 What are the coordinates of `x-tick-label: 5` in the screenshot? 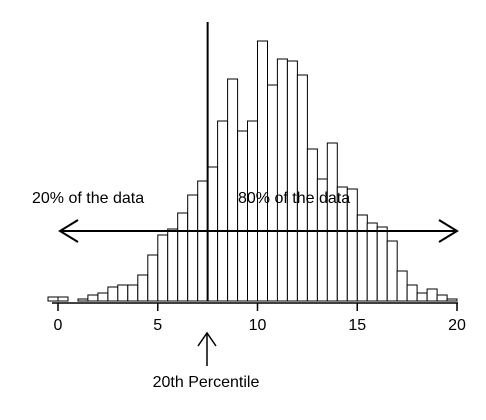 It's located at (157, 325).